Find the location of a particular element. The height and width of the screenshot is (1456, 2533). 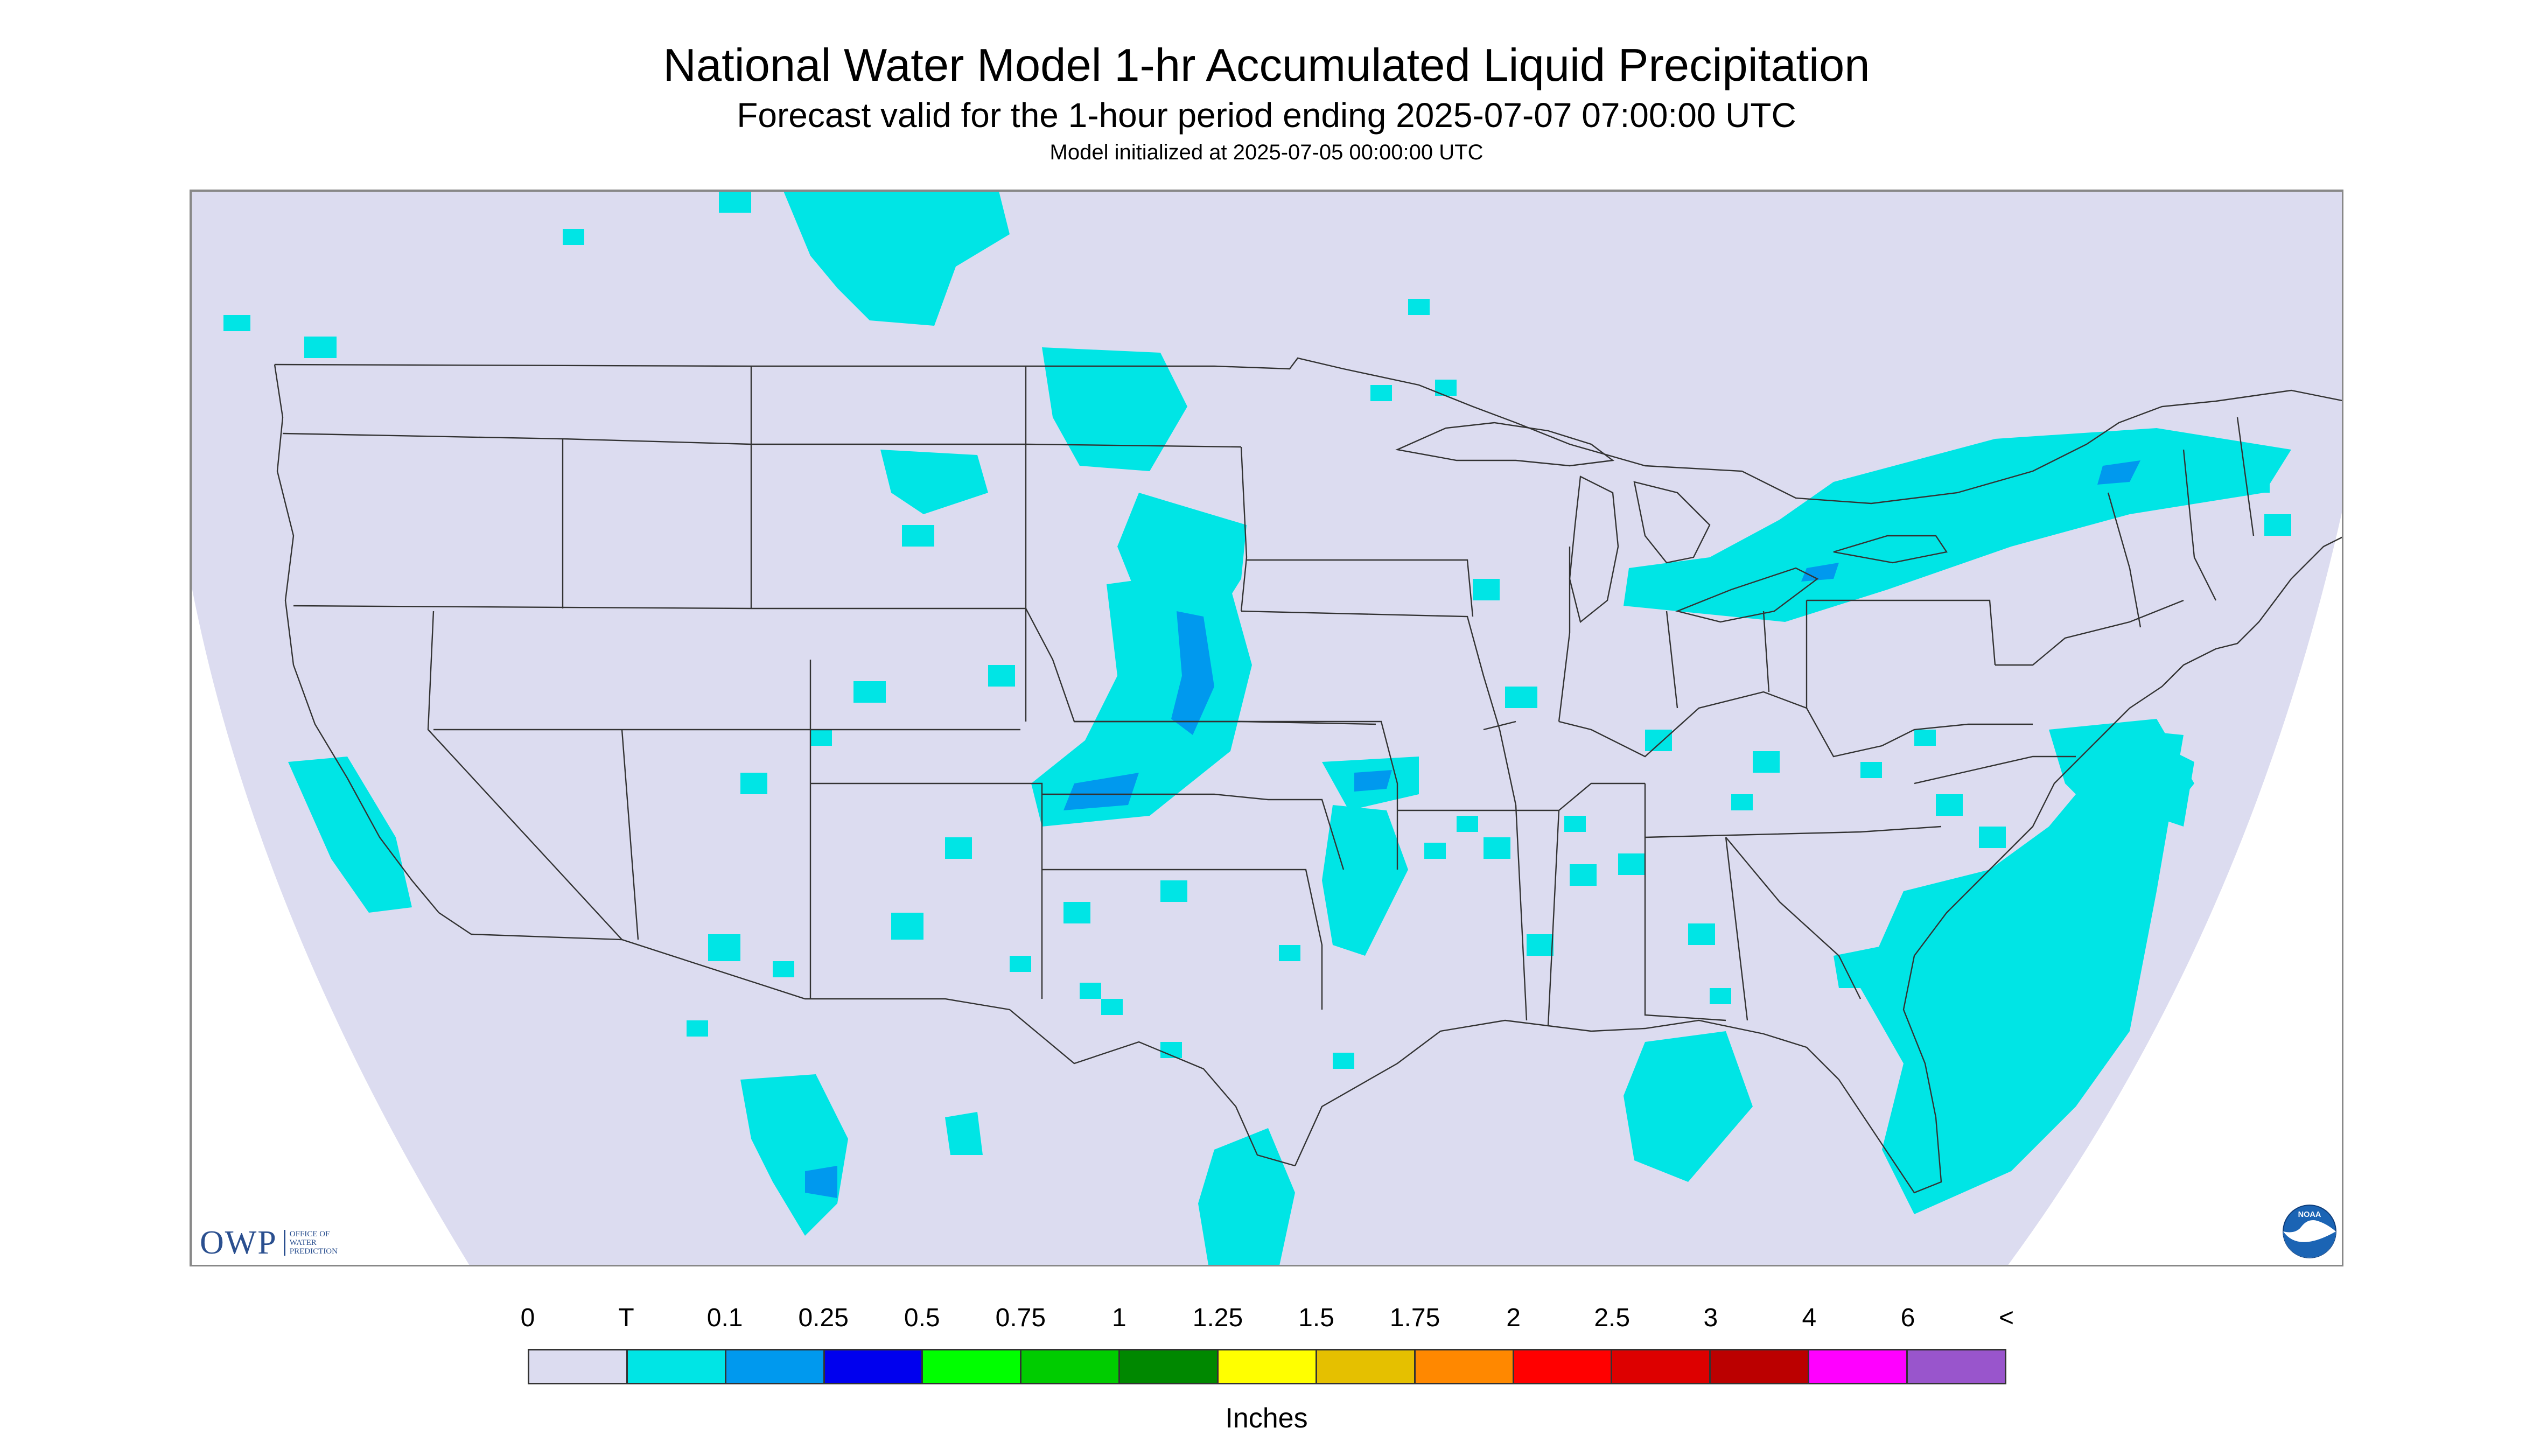

legend-label: 1.25 is located at coordinates (1217, 1318).